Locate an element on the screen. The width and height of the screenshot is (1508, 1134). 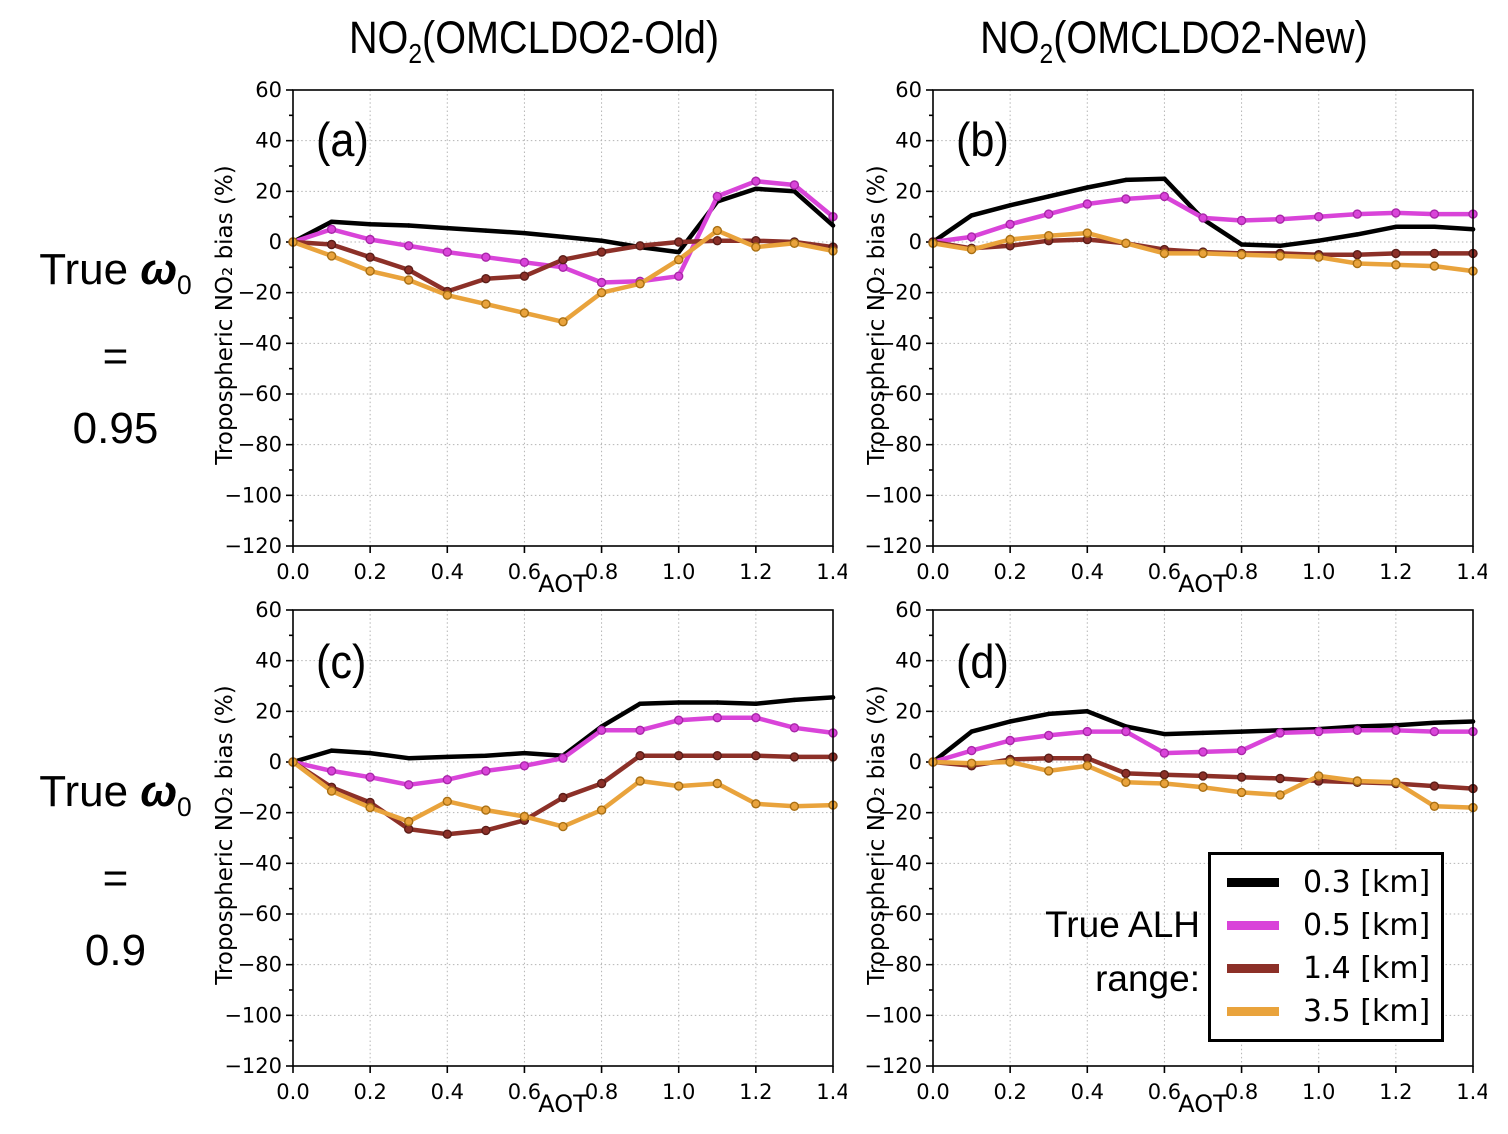
y-tick-label: 40 is located at coordinates (908, 661).